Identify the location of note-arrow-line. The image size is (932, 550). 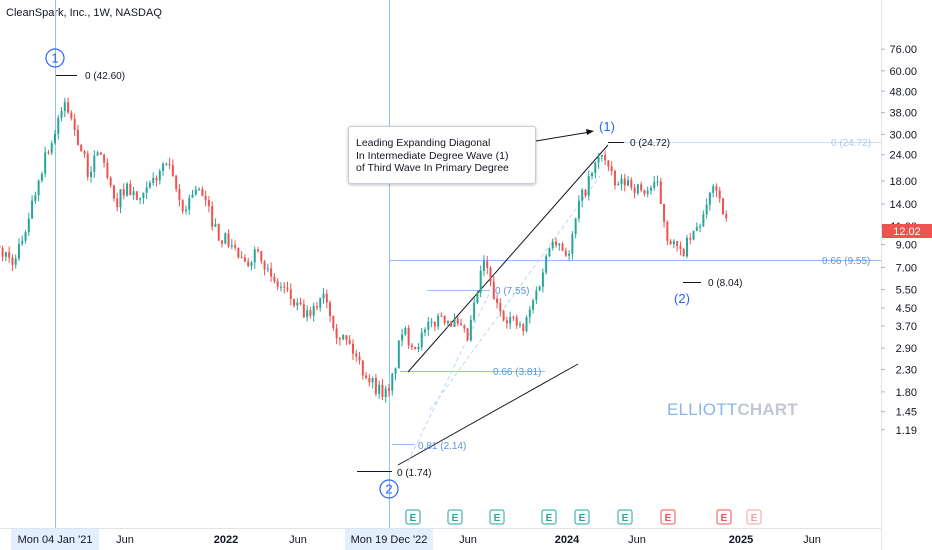
(563, 136).